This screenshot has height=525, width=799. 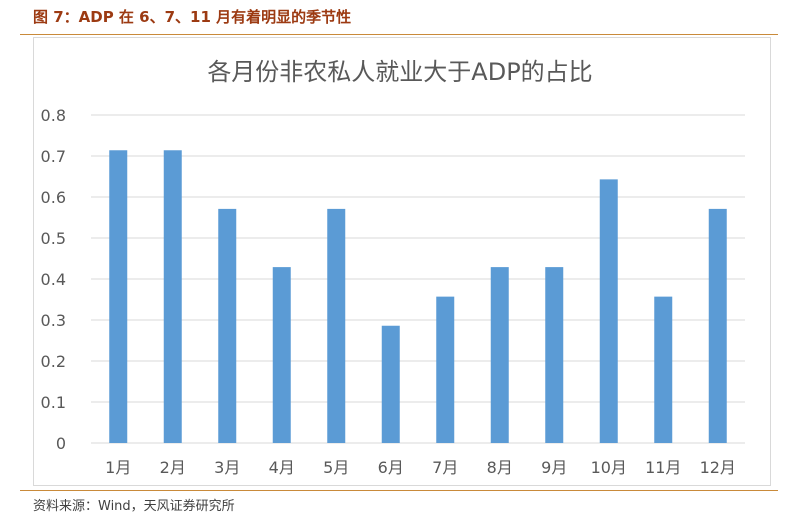 I want to click on chart-title: 各月份非农私人就业大于ADP的占比, so click(x=399, y=72).